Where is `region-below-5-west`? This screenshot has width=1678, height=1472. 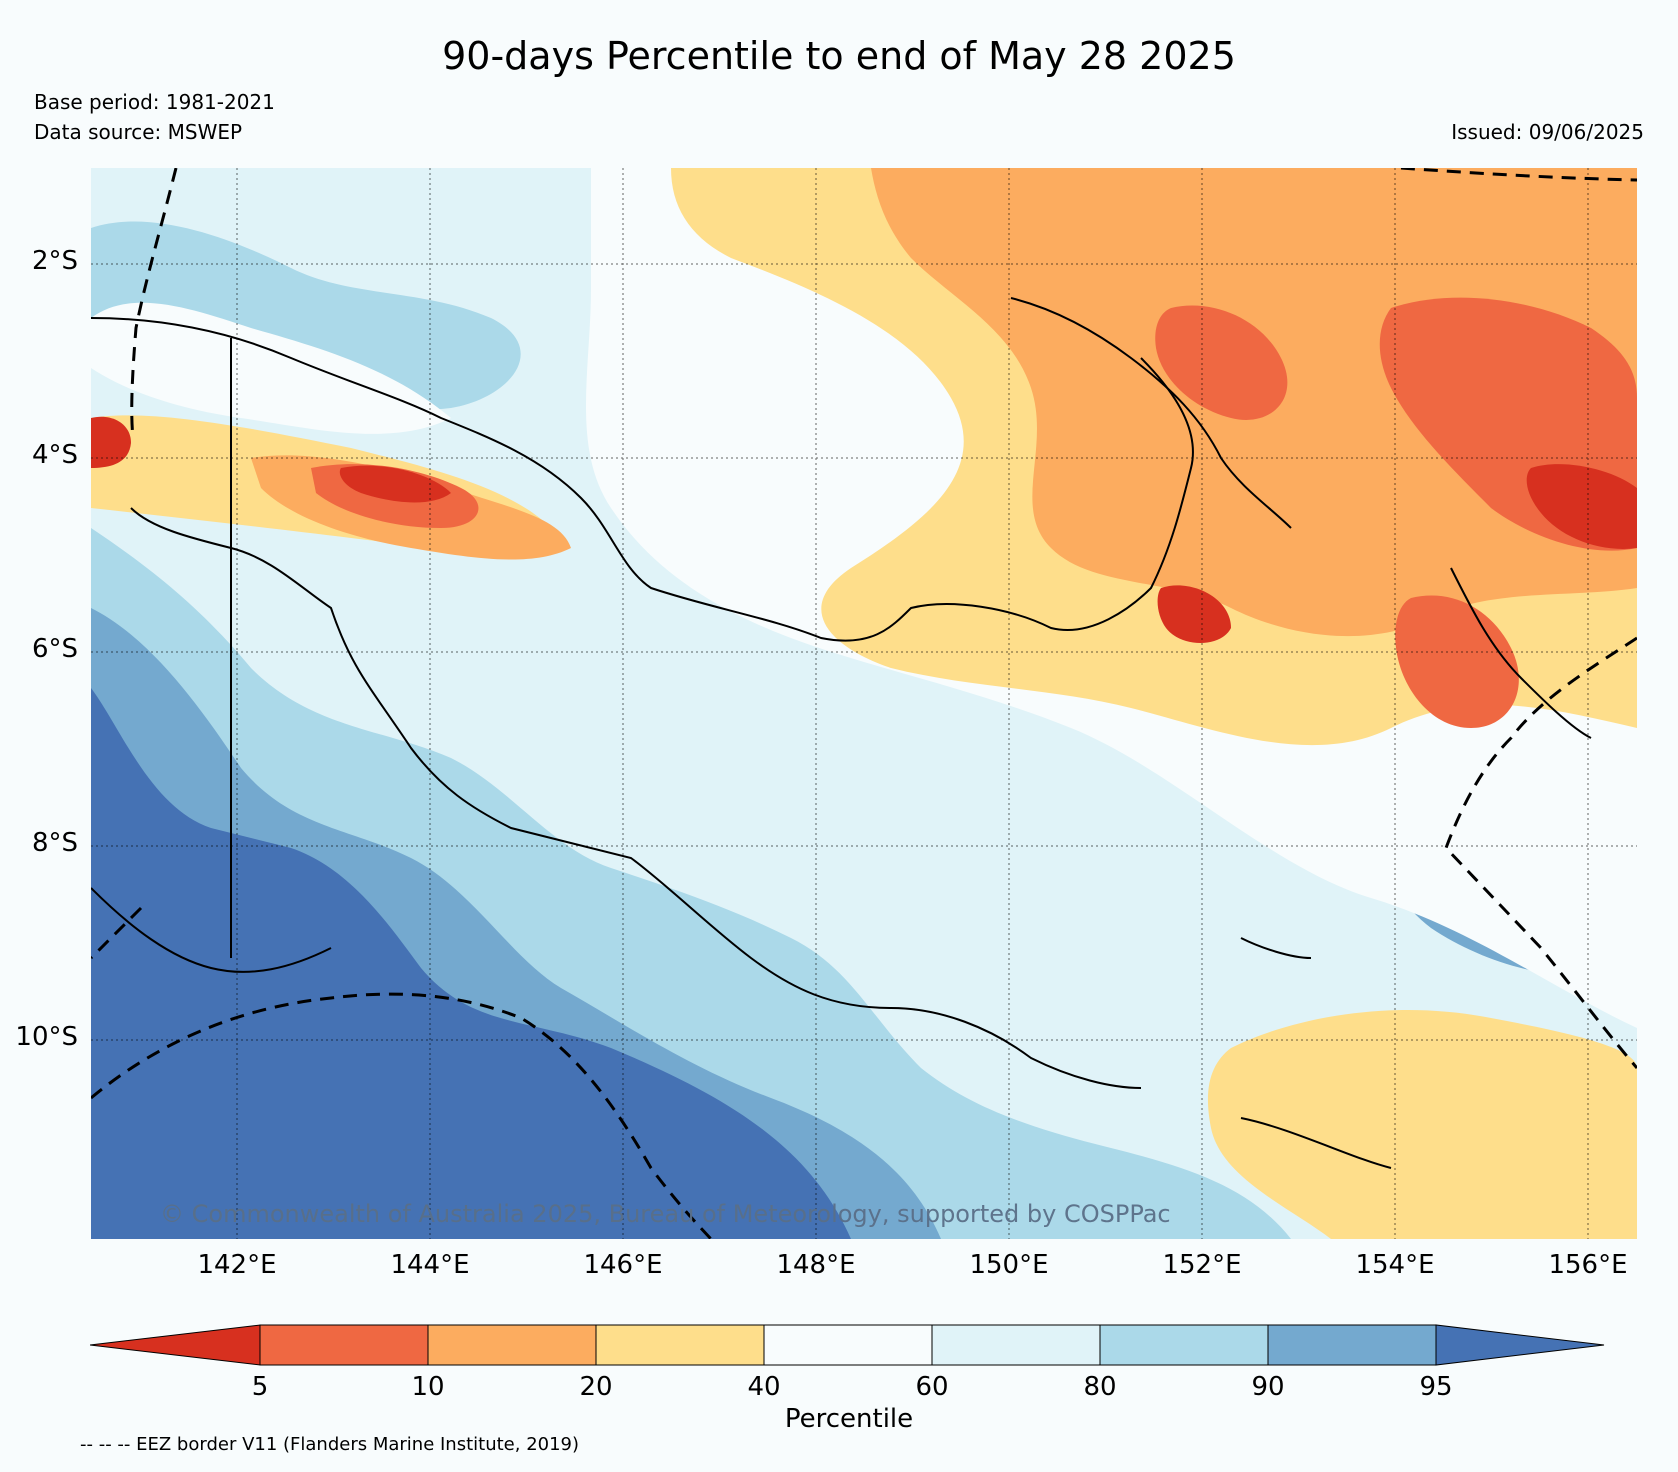 region-below-5-west is located at coordinates (395, 484).